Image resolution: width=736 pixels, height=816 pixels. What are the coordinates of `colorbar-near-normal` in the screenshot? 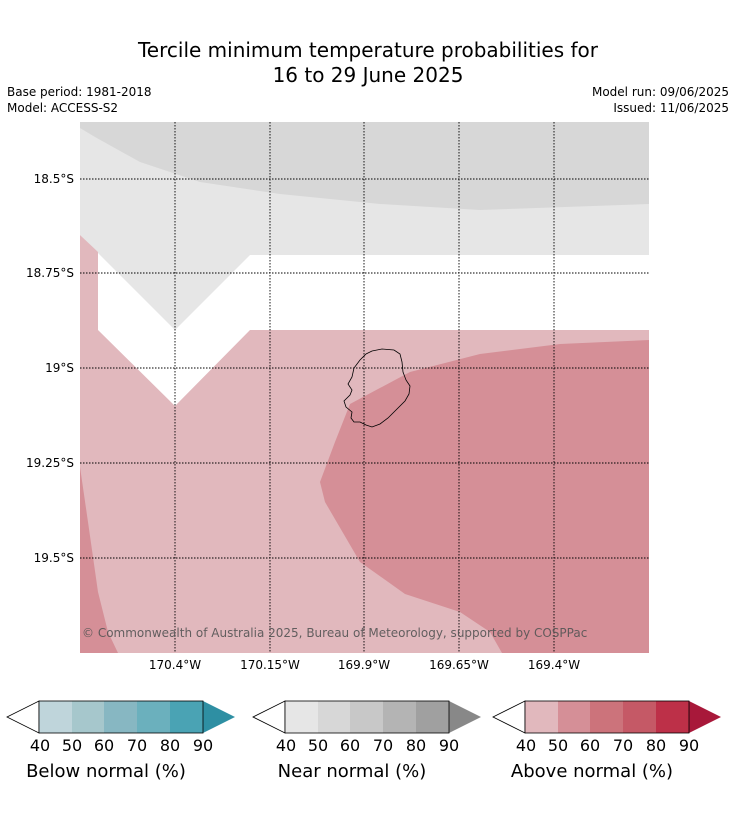 It's located at (366, 717).